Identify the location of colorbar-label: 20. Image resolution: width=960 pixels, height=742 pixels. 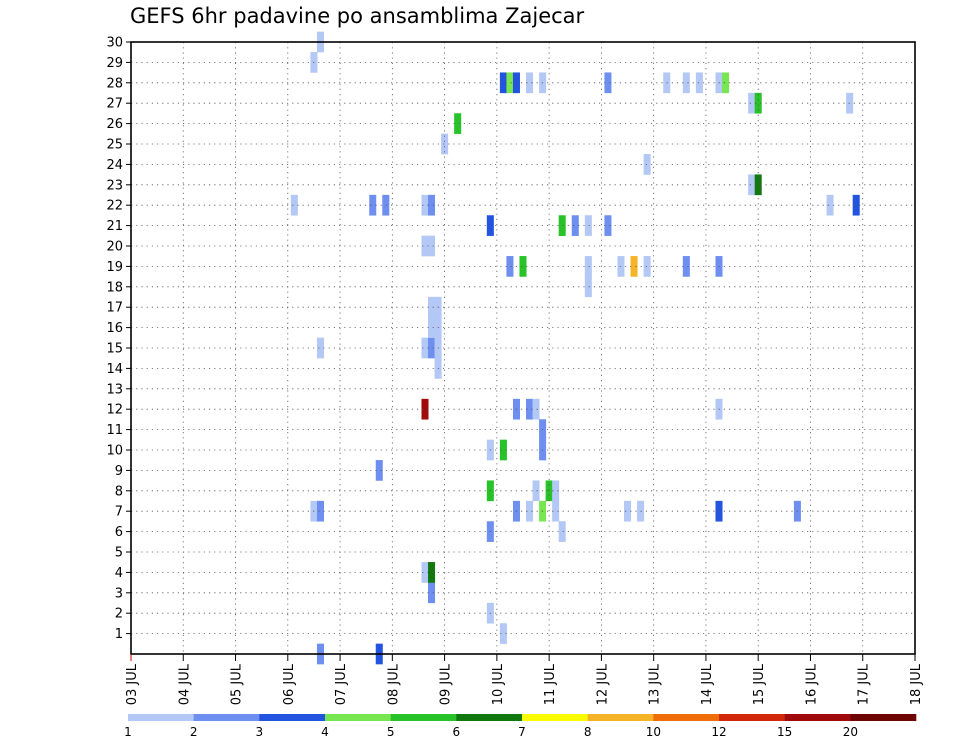
(850, 732).